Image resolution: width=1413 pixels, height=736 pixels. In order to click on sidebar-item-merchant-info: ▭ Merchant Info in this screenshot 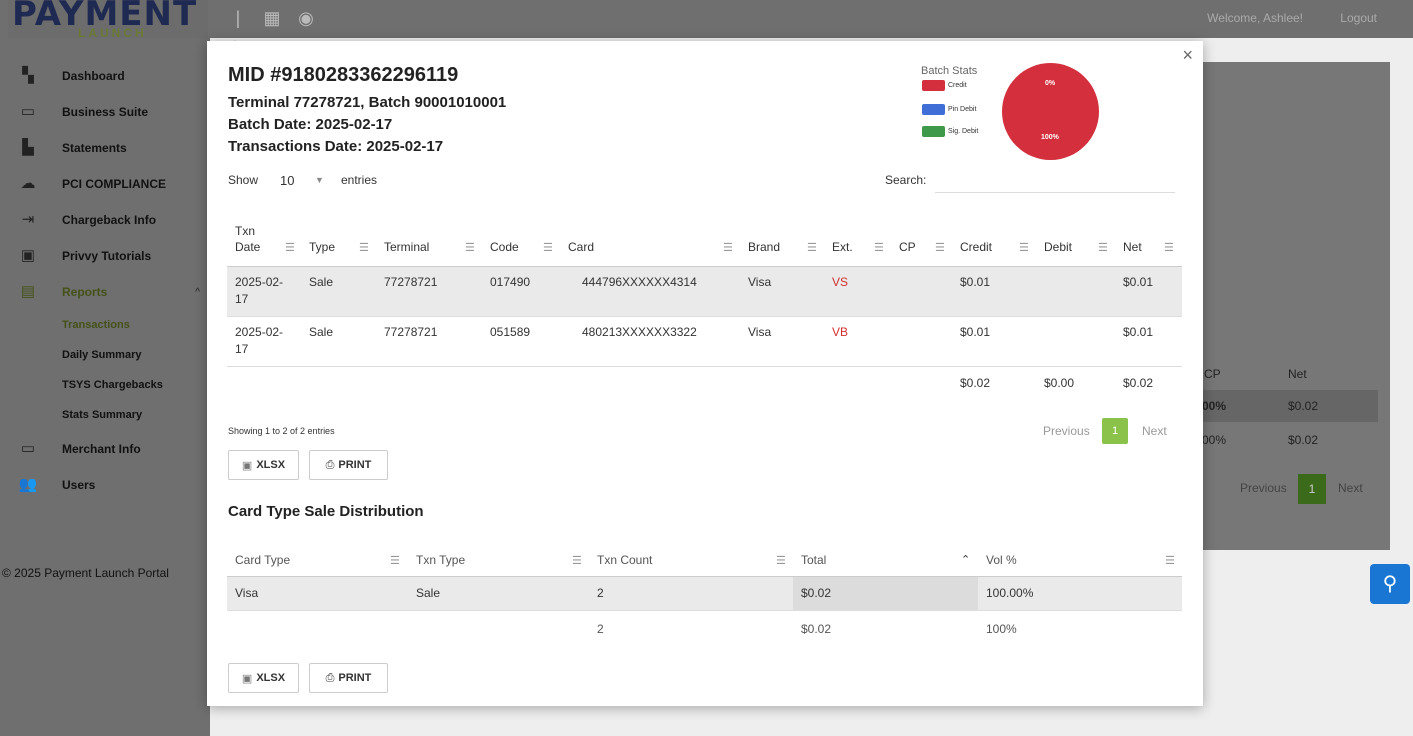, I will do `click(105, 449)`.